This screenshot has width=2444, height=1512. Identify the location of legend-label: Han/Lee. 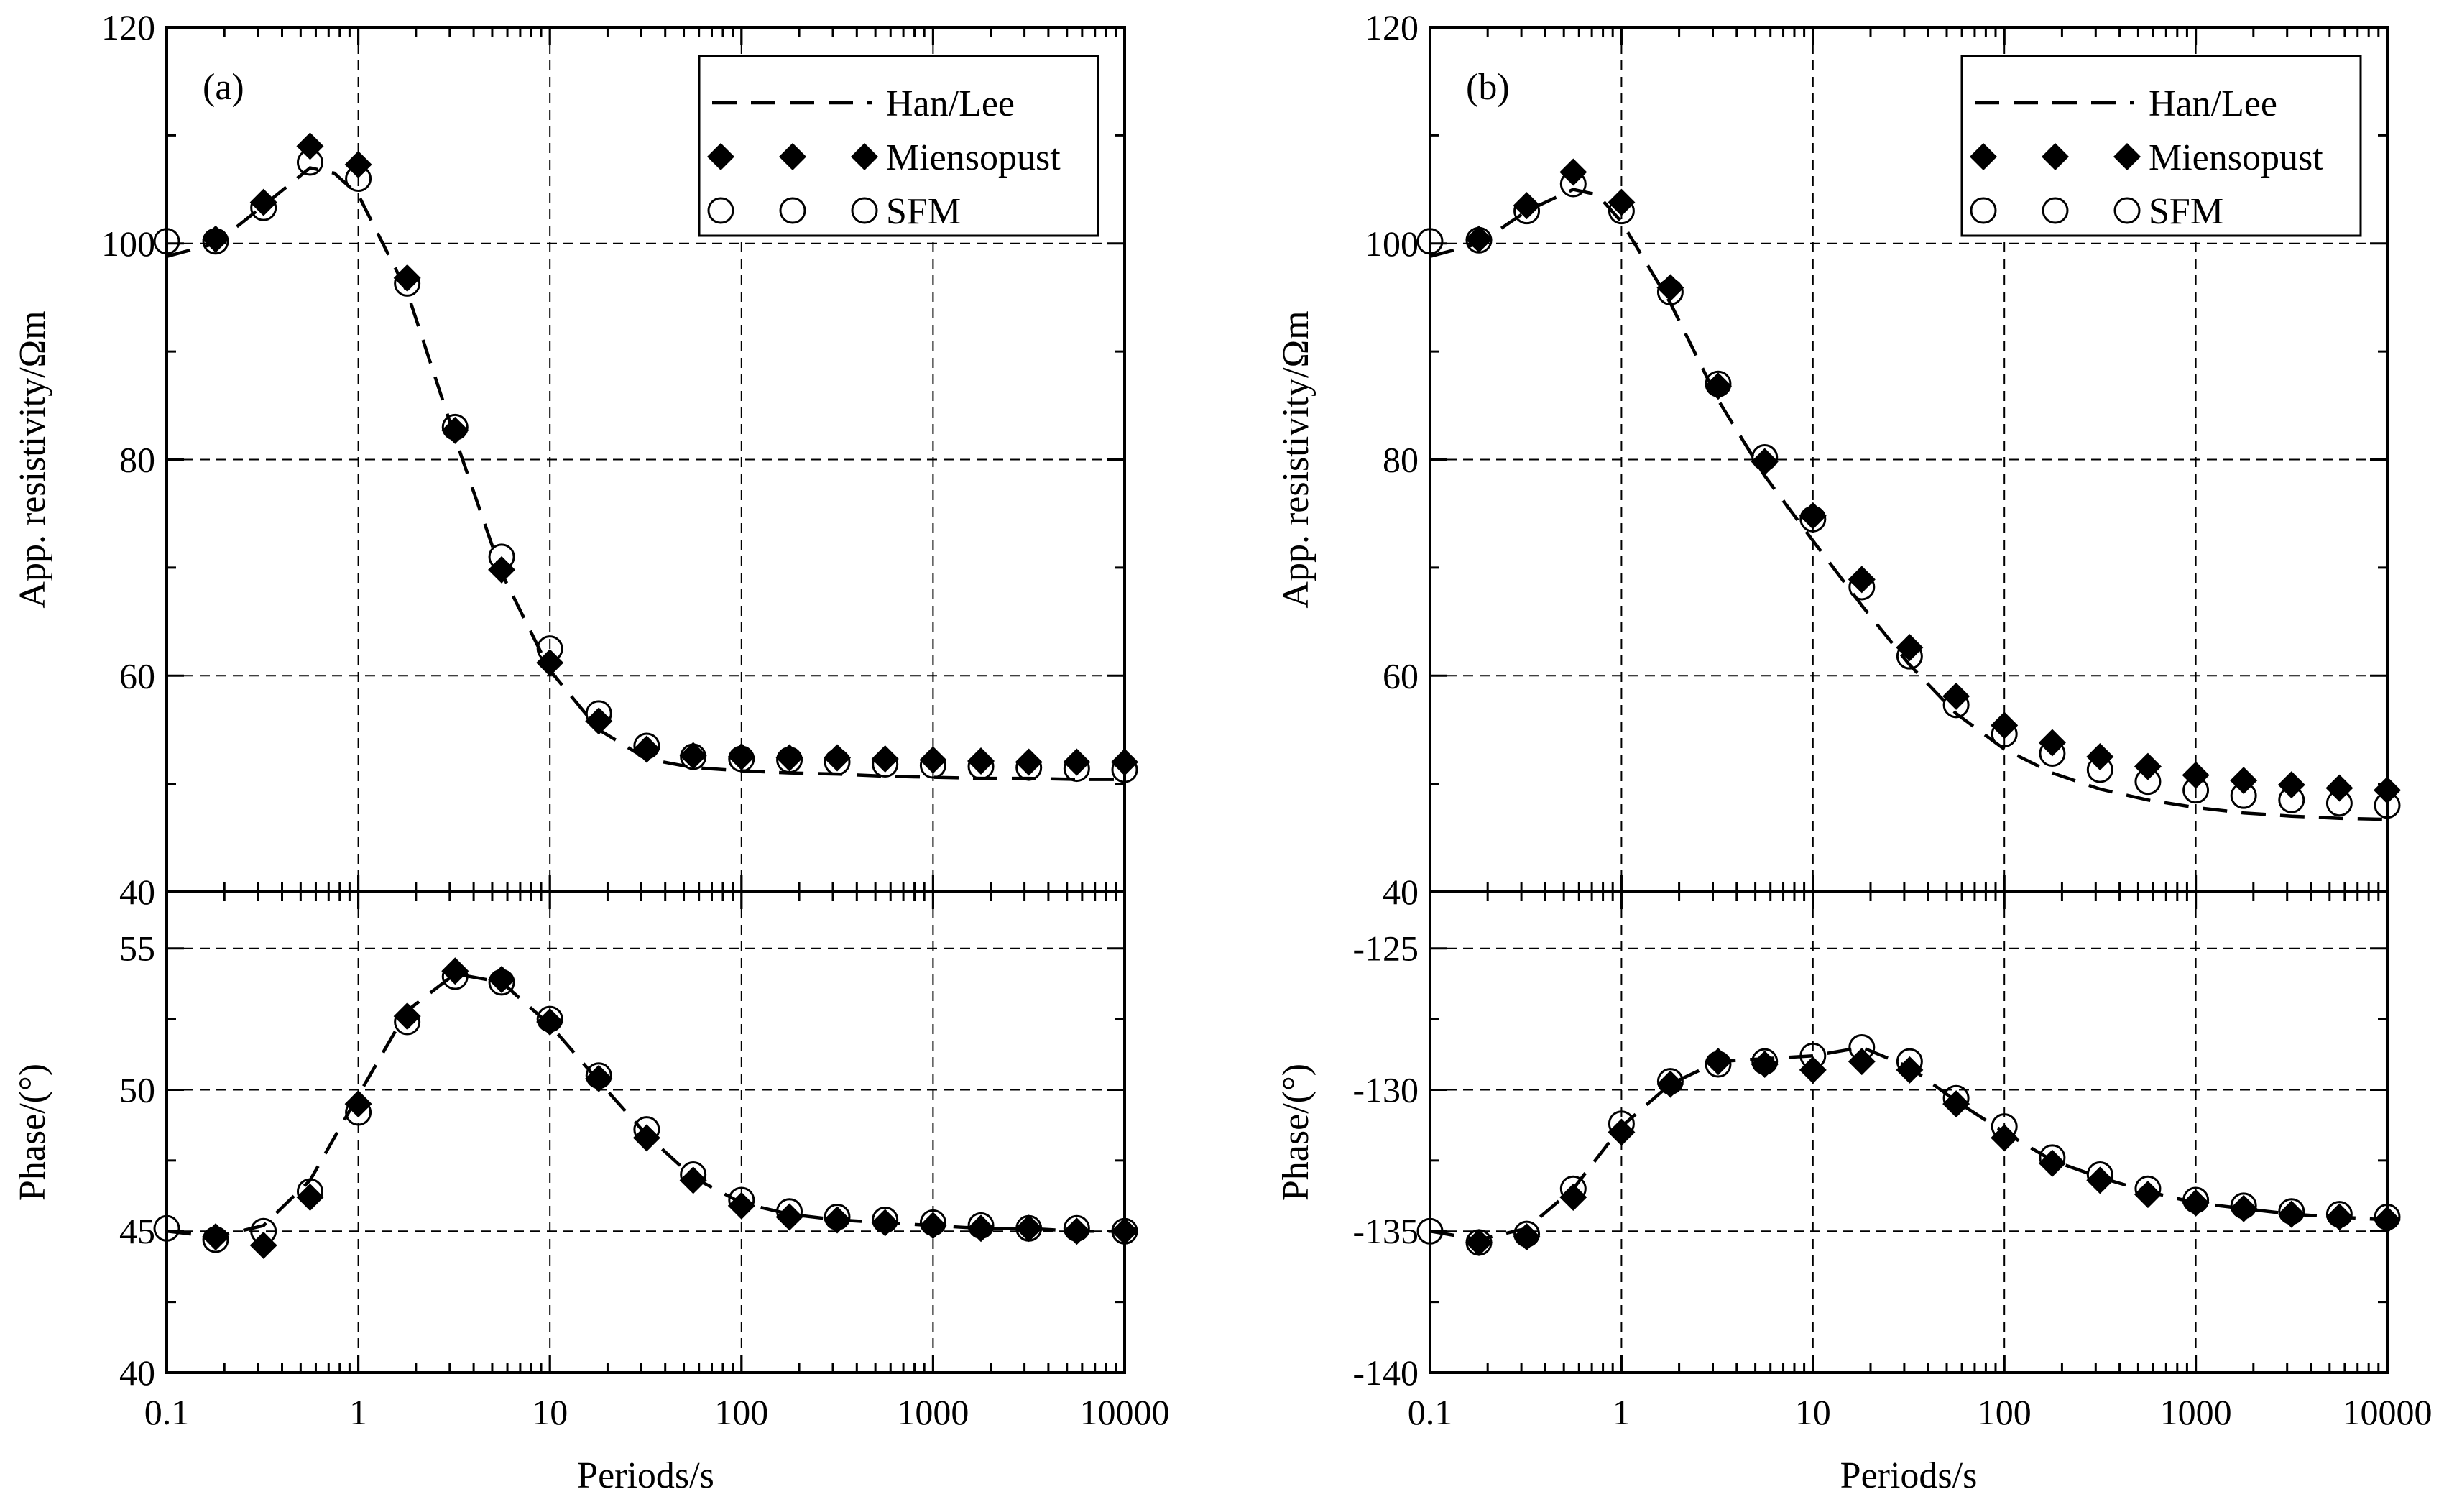
(951, 104).